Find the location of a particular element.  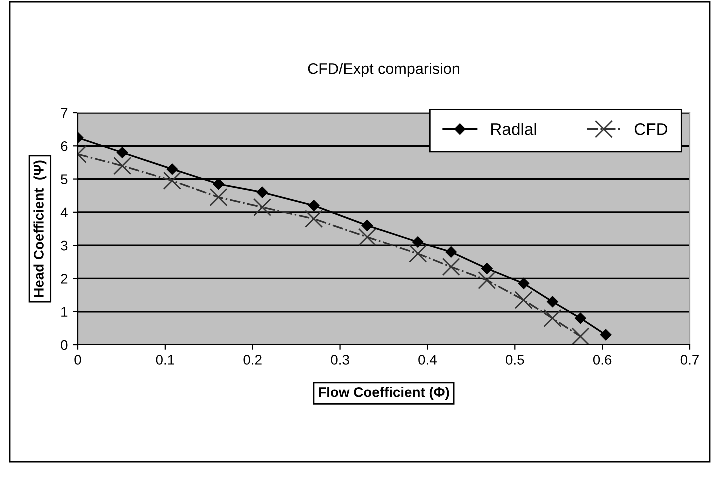

x-tick-label: 0.5 is located at coordinates (515, 360).